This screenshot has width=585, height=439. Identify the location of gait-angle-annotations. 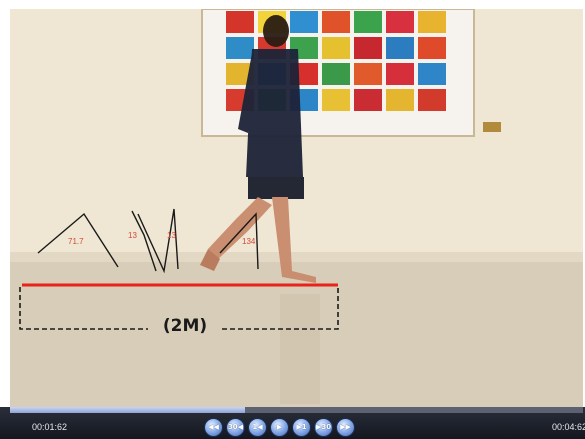
(148, 241).